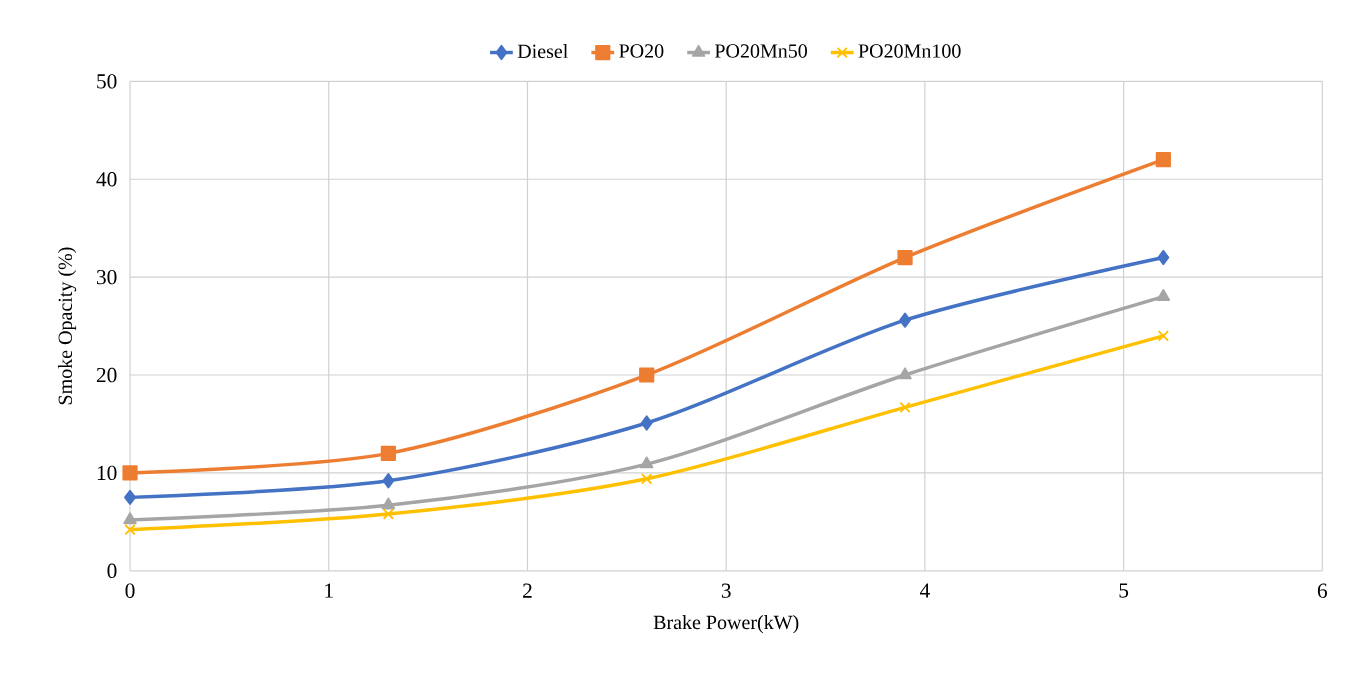  I want to click on legend-label: Diesel, so click(542, 51).